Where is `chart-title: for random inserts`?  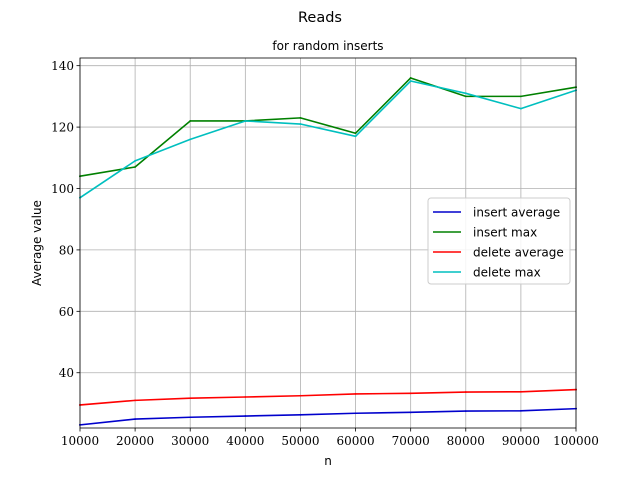 chart-title: for random inserts is located at coordinates (327, 46).